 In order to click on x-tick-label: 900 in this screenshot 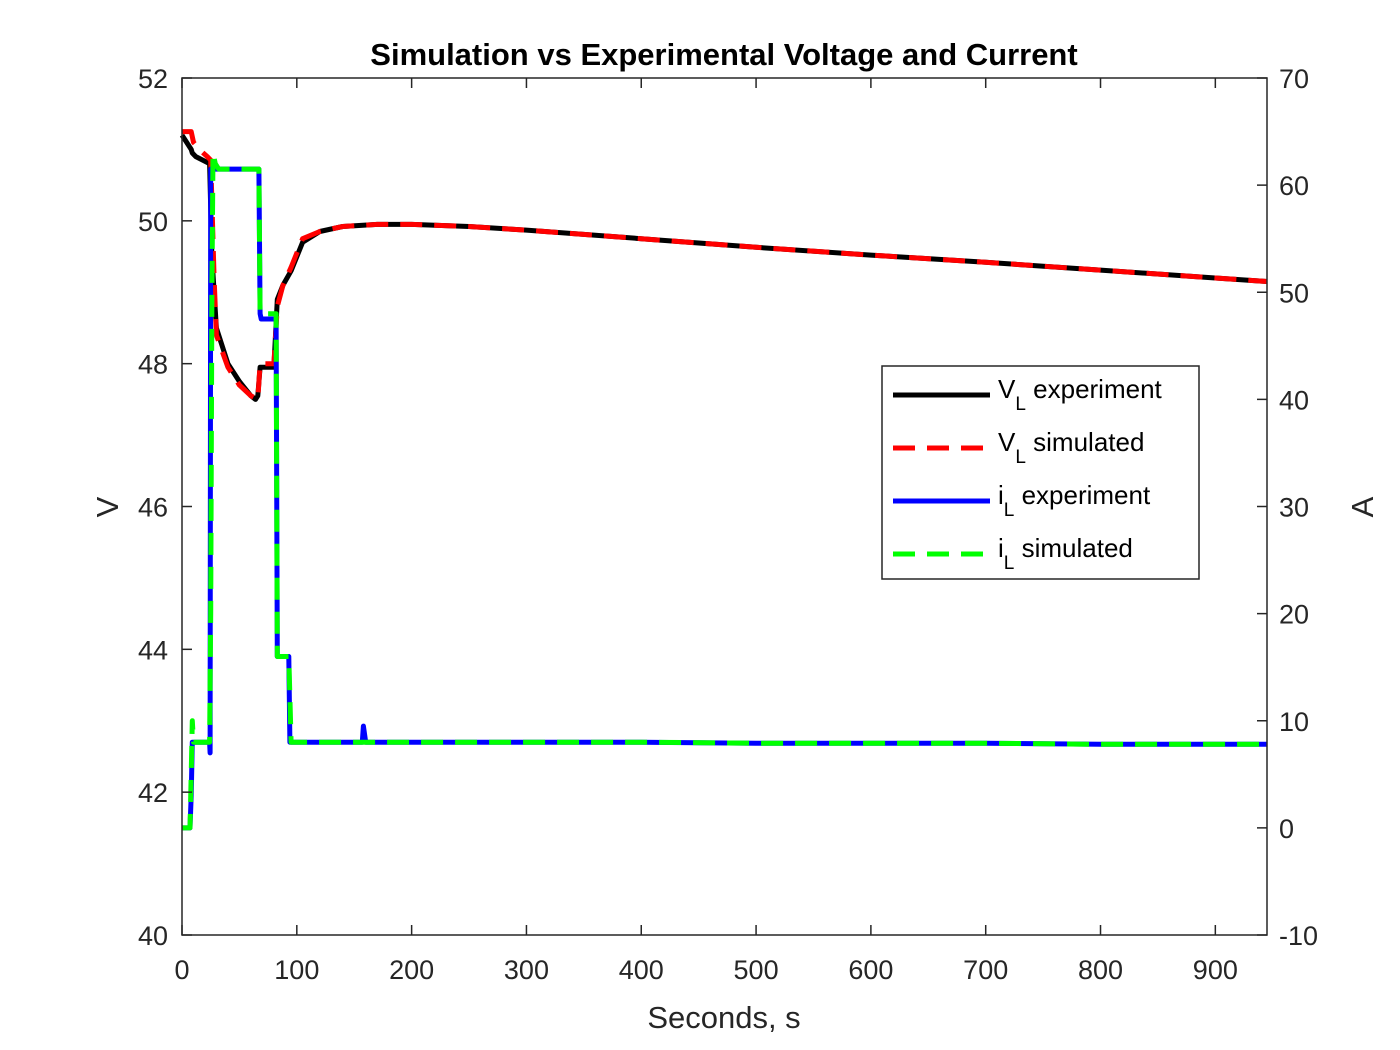, I will do `click(1215, 970)`.